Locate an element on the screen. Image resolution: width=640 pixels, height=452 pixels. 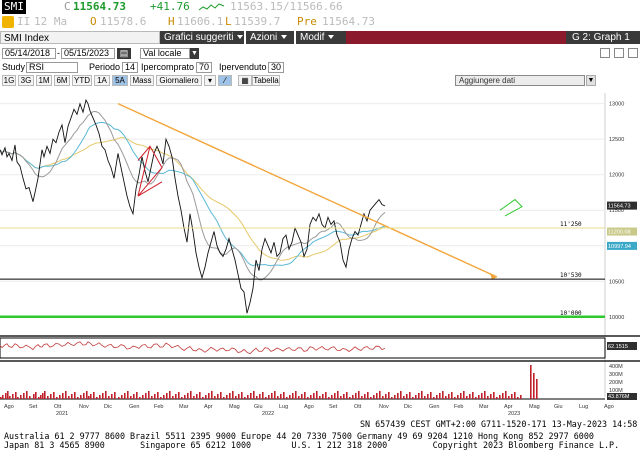
line-chart-icon: ⁄ is located at coordinates (225, 80).